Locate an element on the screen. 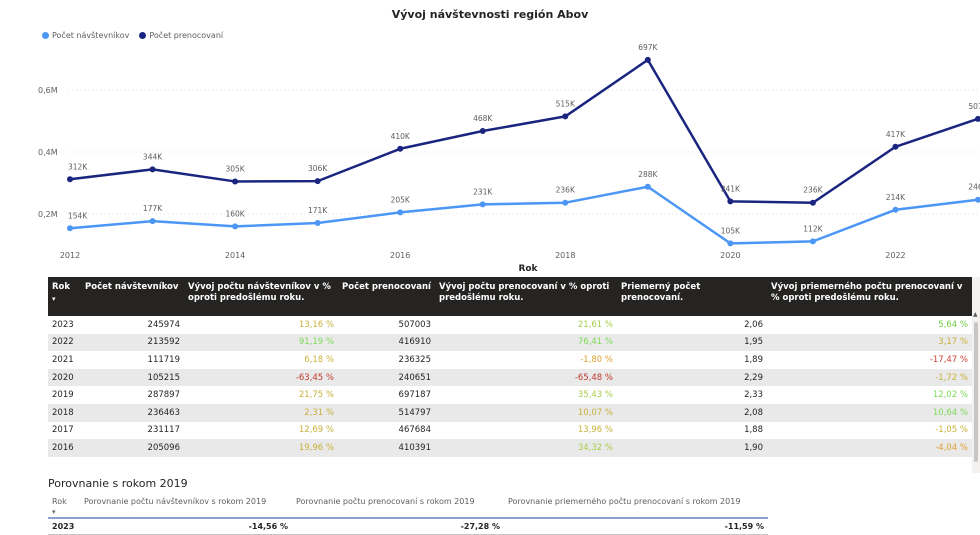 The height and width of the screenshot is (535, 980). cell-visitors-change: 6,18 % is located at coordinates (261, 360).